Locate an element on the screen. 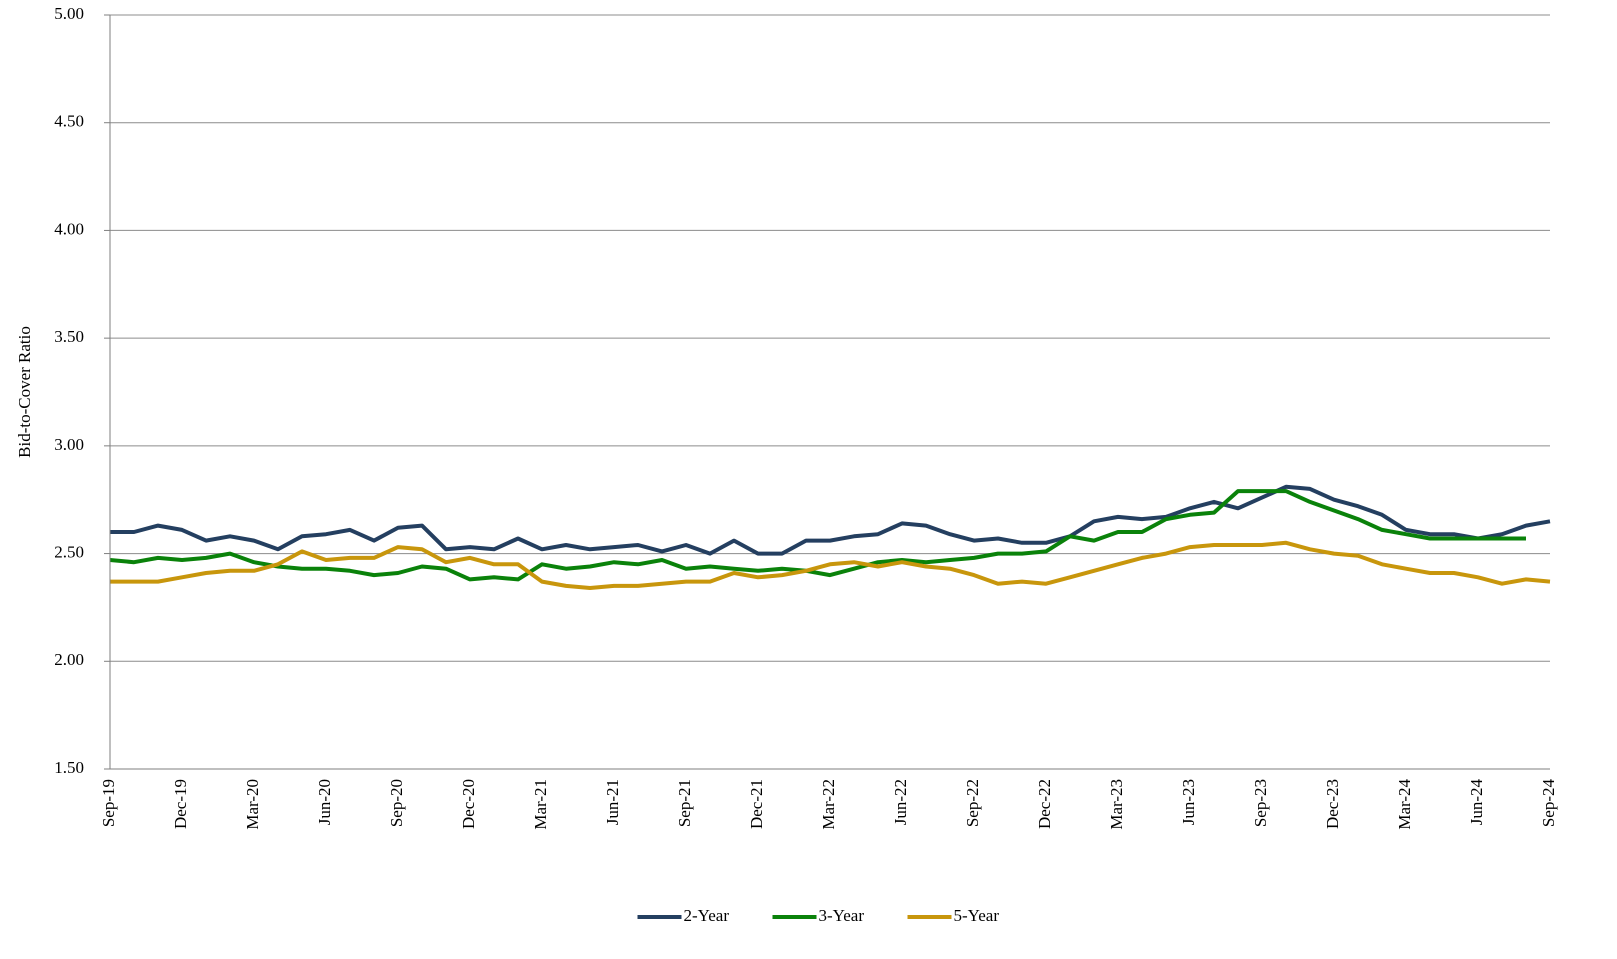 The height and width of the screenshot is (959, 1617). x-tick-label: Dec-20 is located at coordinates (468, 804).